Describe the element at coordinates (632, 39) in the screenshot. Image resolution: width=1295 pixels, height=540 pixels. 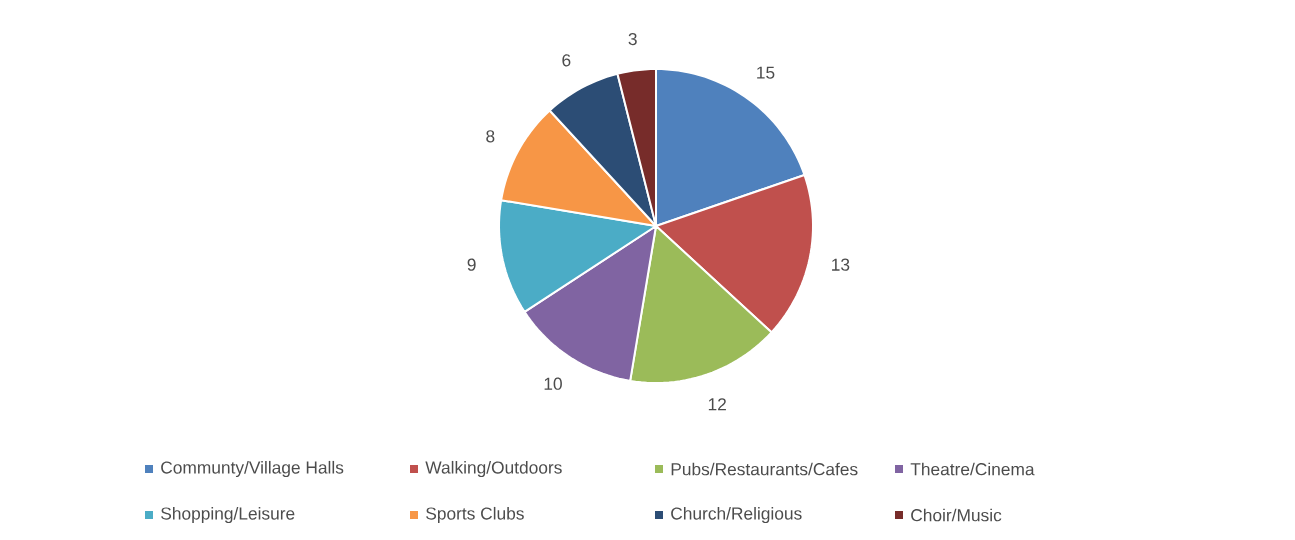
I see `data-label: 3` at that location.